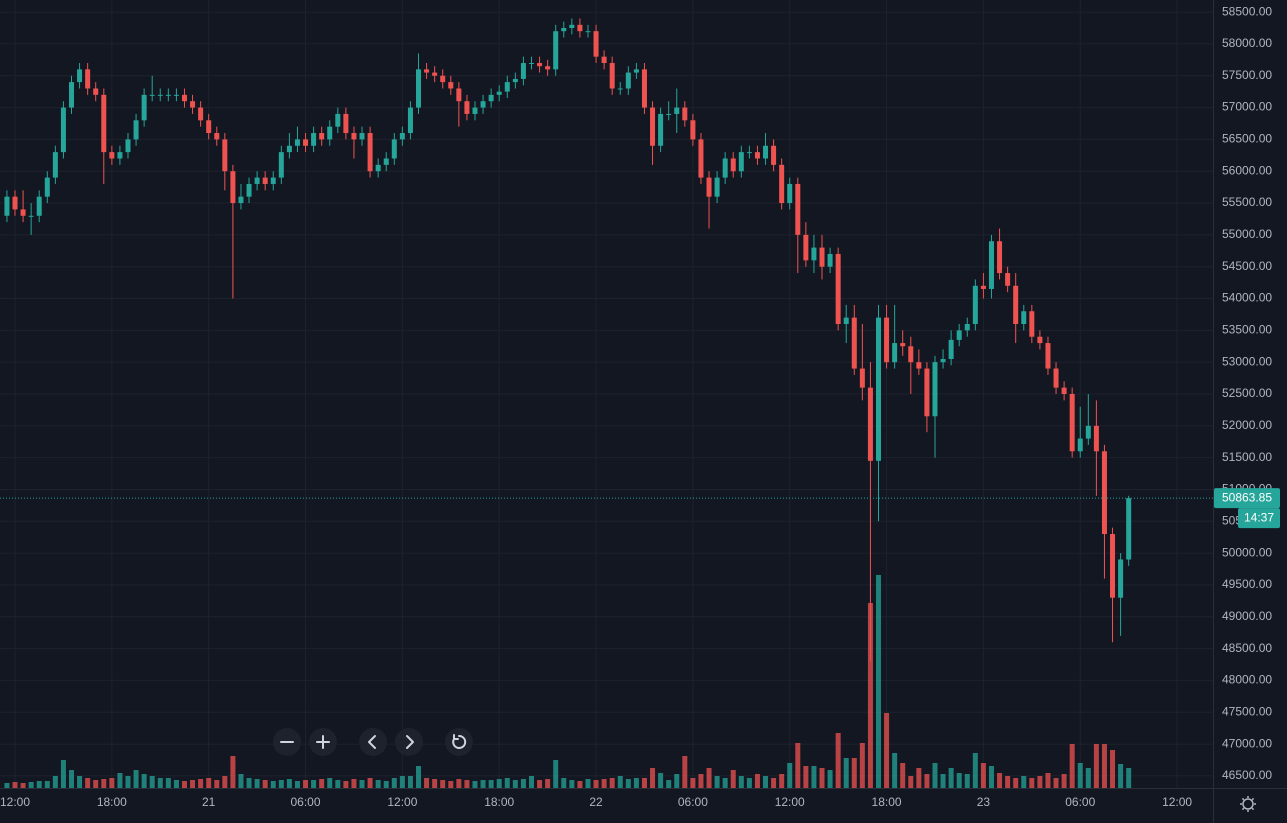 Image resolution: width=1287 pixels, height=823 pixels. I want to click on y-tick-label: 54000.00, so click(1247, 298).